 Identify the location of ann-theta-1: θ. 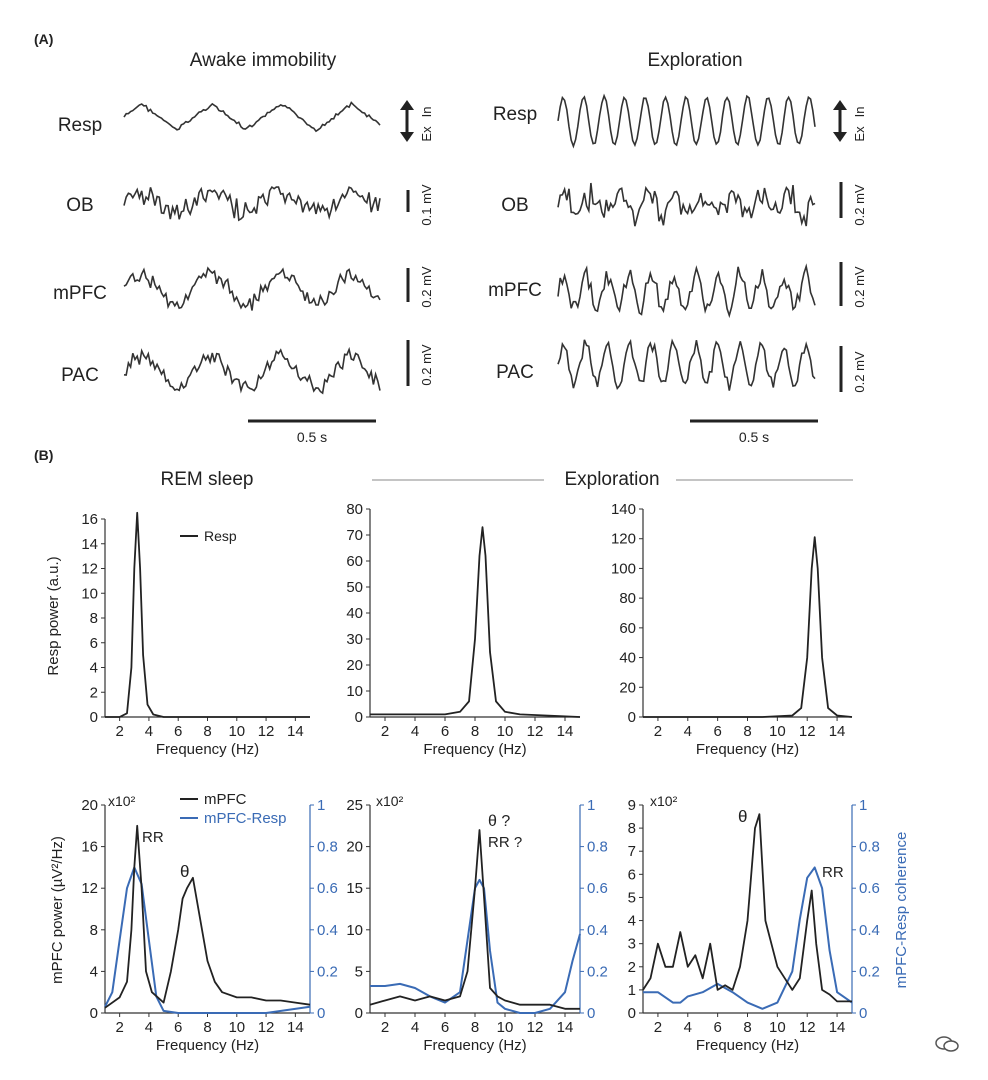
(184, 871).